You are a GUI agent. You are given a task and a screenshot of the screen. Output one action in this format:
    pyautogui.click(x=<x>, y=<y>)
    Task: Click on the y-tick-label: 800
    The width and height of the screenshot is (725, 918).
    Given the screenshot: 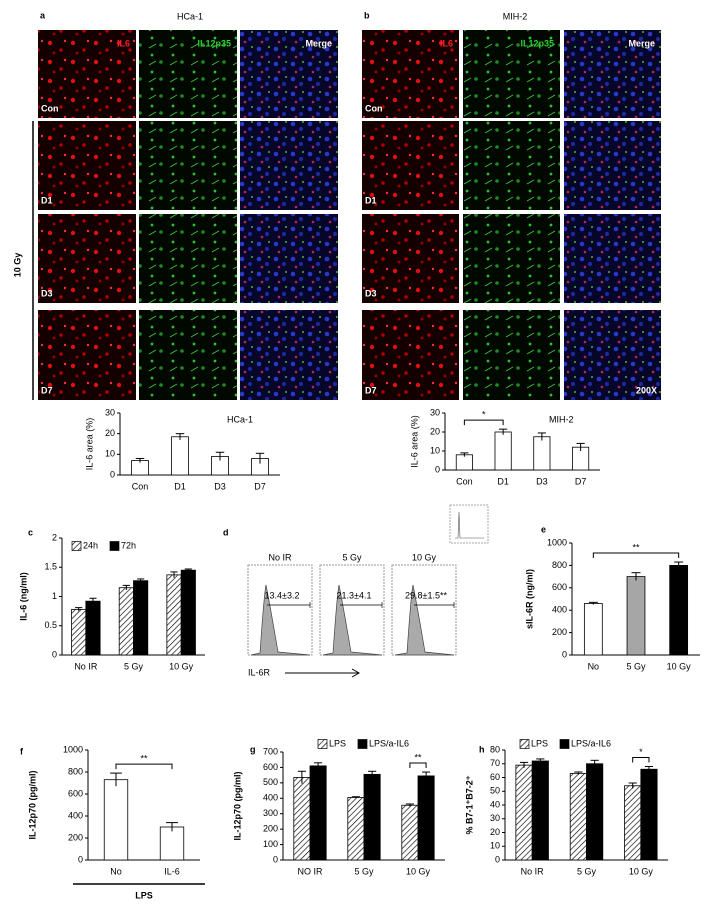 What is the action you would take?
    pyautogui.click(x=559, y=565)
    